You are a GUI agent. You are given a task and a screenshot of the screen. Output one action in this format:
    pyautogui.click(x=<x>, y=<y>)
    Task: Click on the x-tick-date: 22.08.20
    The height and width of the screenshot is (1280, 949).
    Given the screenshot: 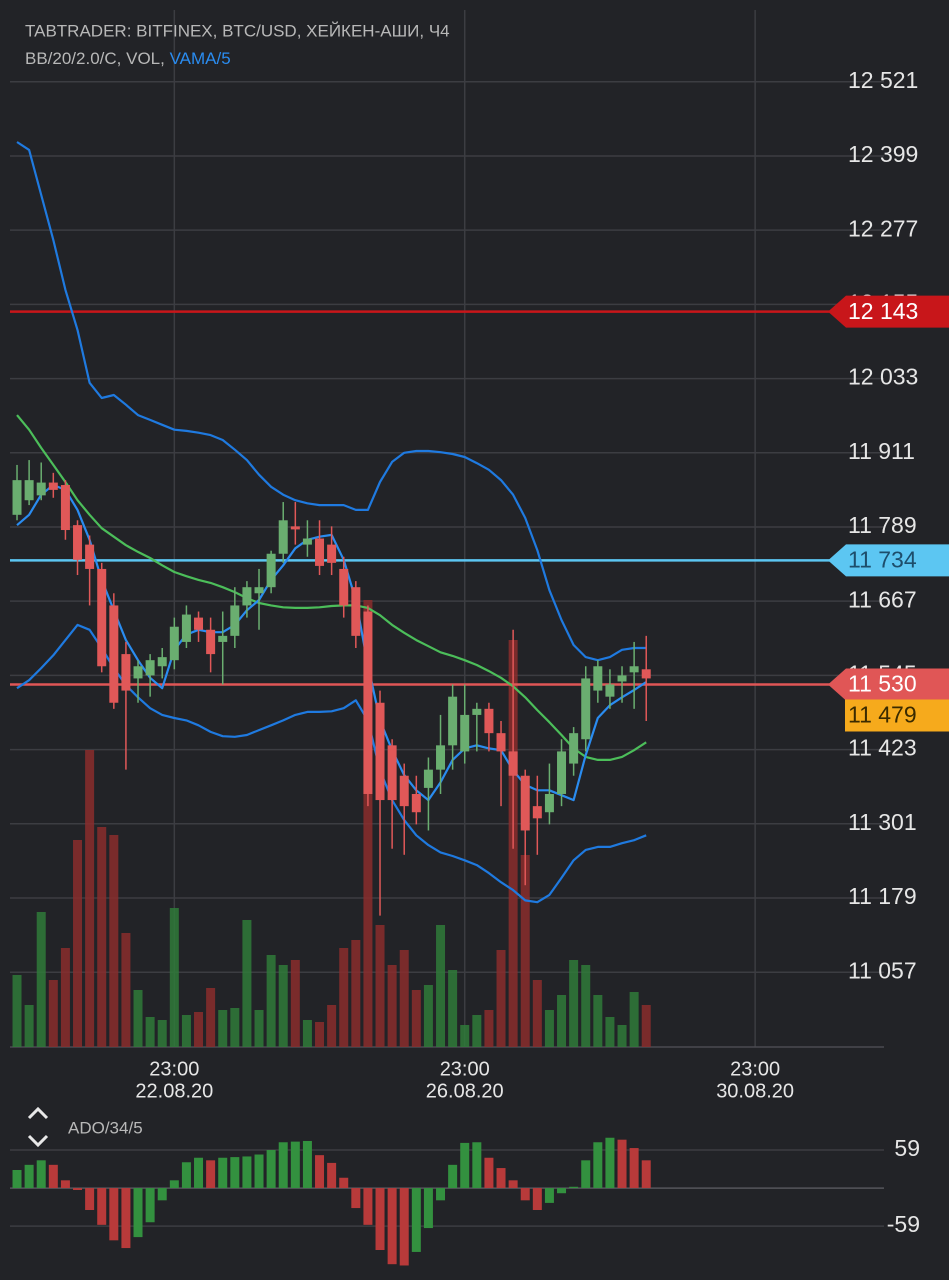 What is the action you would take?
    pyautogui.click(x=174, y=1091)
    